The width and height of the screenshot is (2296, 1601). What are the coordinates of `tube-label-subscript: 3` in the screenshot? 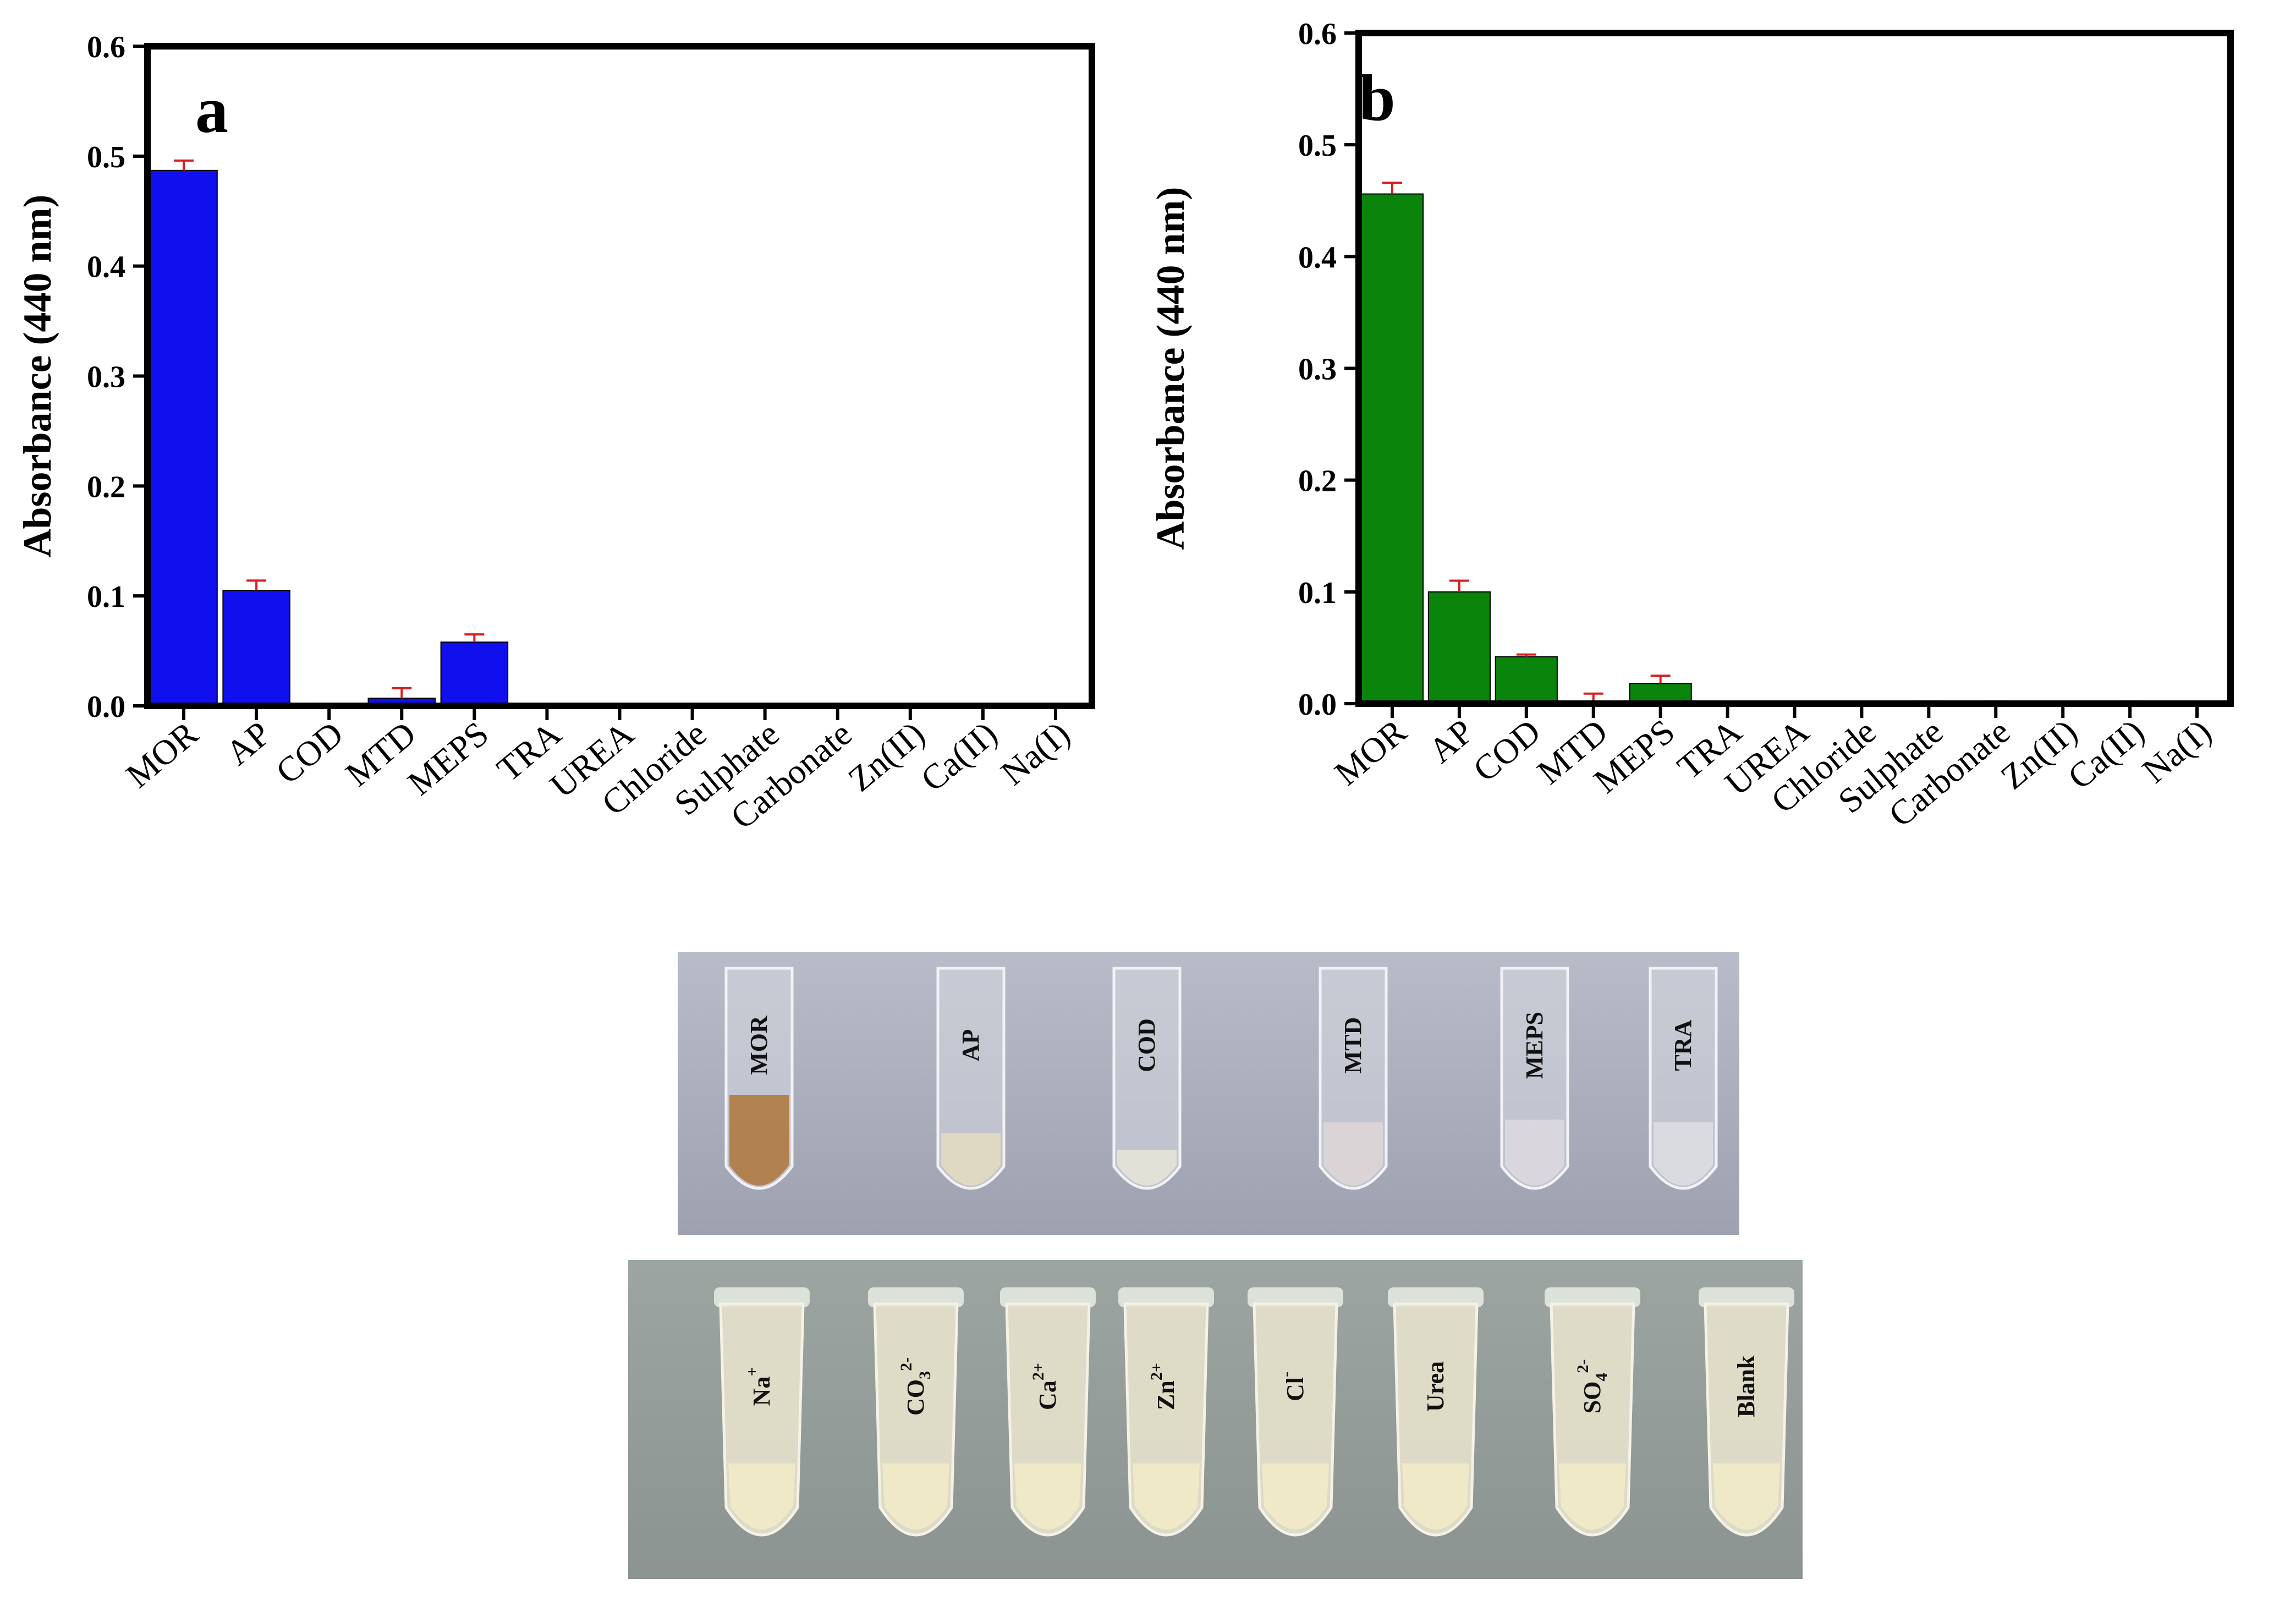 It's located at (925, 1375).